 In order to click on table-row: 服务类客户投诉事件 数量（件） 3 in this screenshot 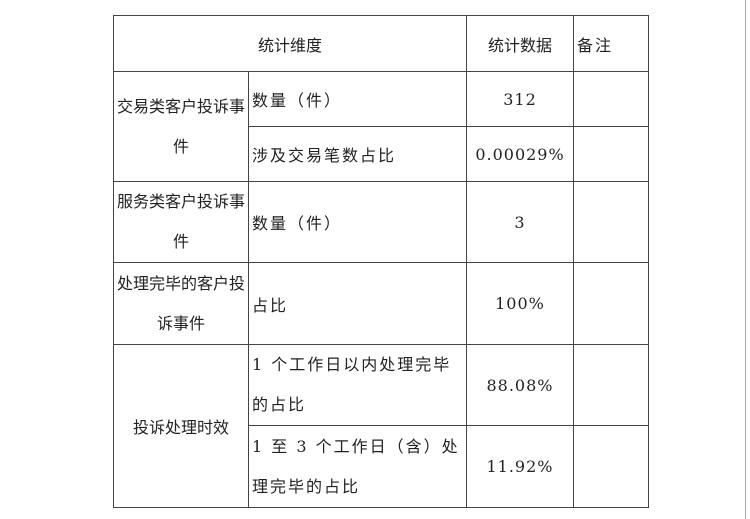, I will do `click(381, 222)`.